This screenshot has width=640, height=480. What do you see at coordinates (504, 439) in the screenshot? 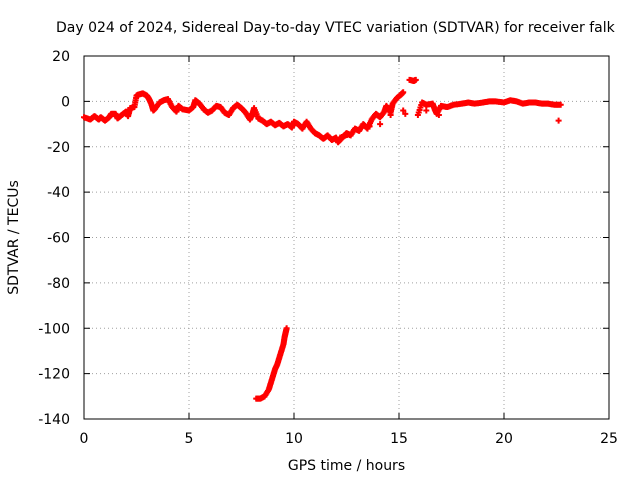
I see `x-tick-label: 20` at bounding box center [504, 439].